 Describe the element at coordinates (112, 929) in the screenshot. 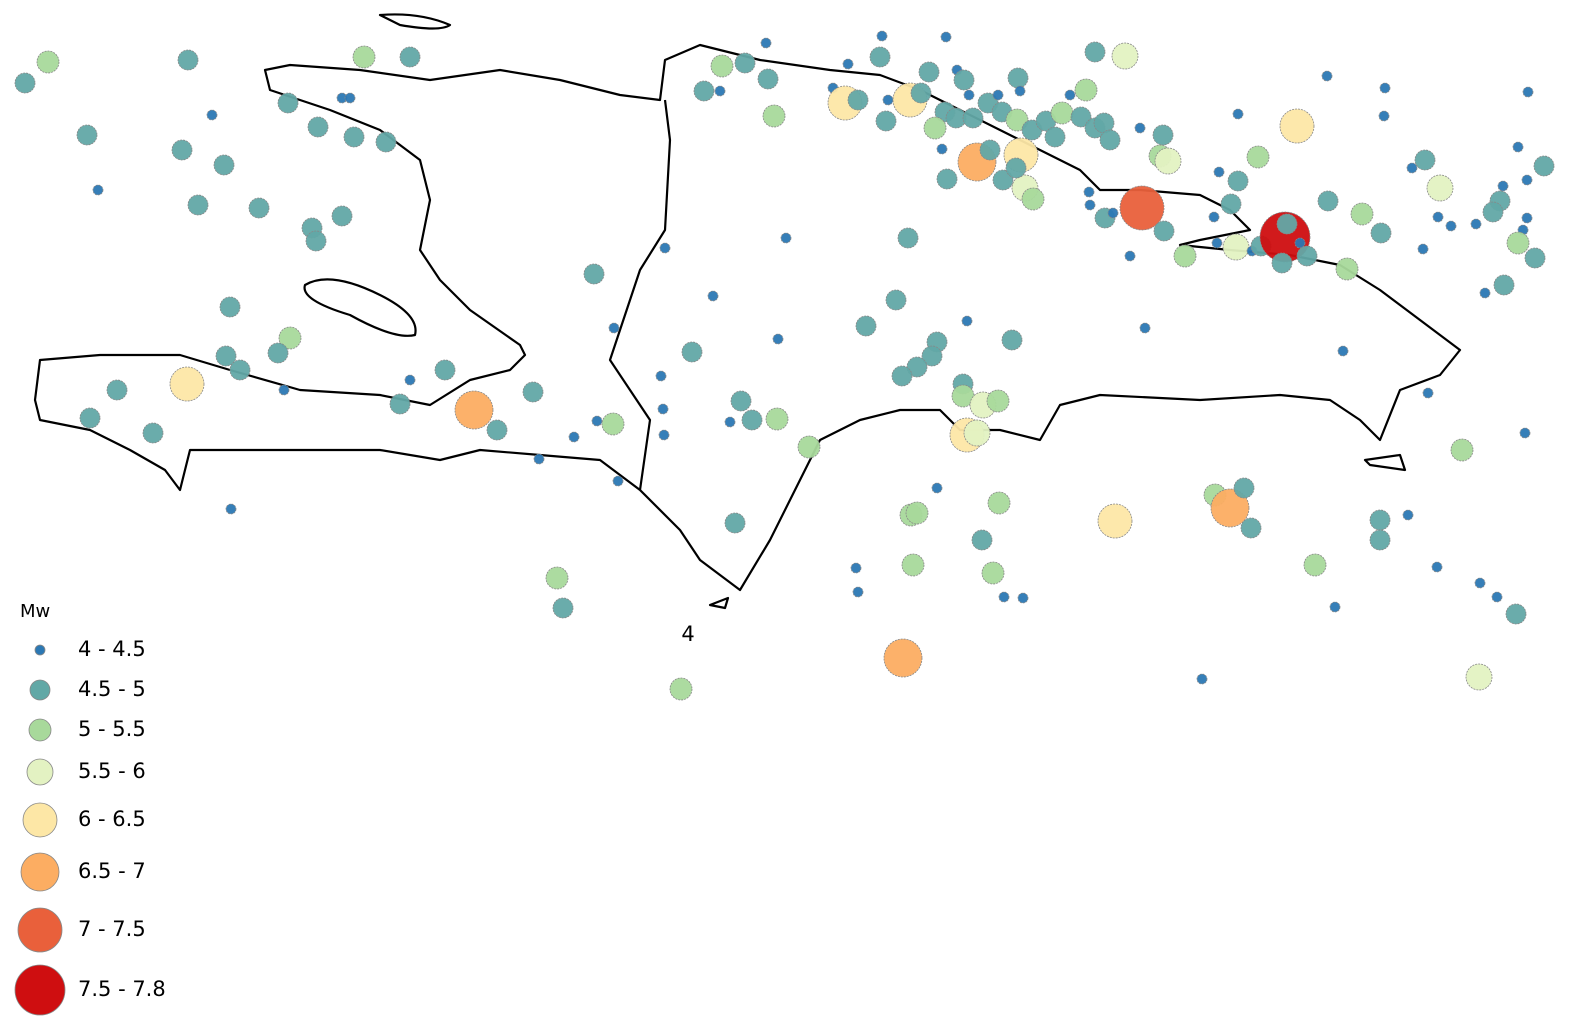

I see `legend-label: 7 - 7.5` at that location.